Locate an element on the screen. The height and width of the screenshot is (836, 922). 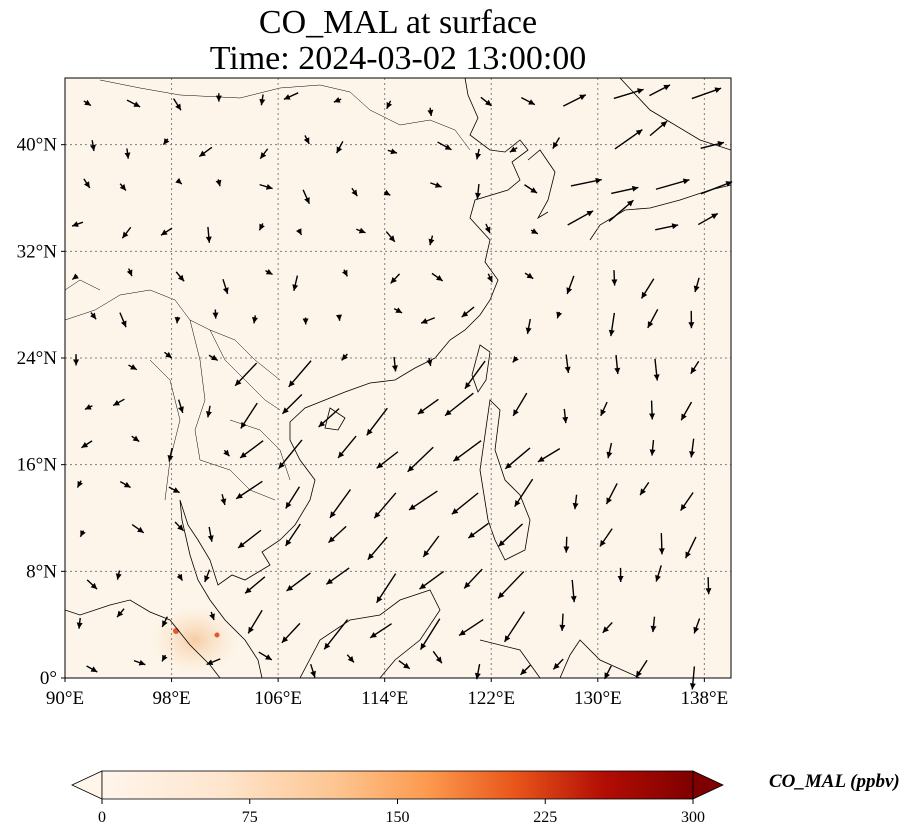
lon-tick-label: 122°E is located at coordinates (491, 698).